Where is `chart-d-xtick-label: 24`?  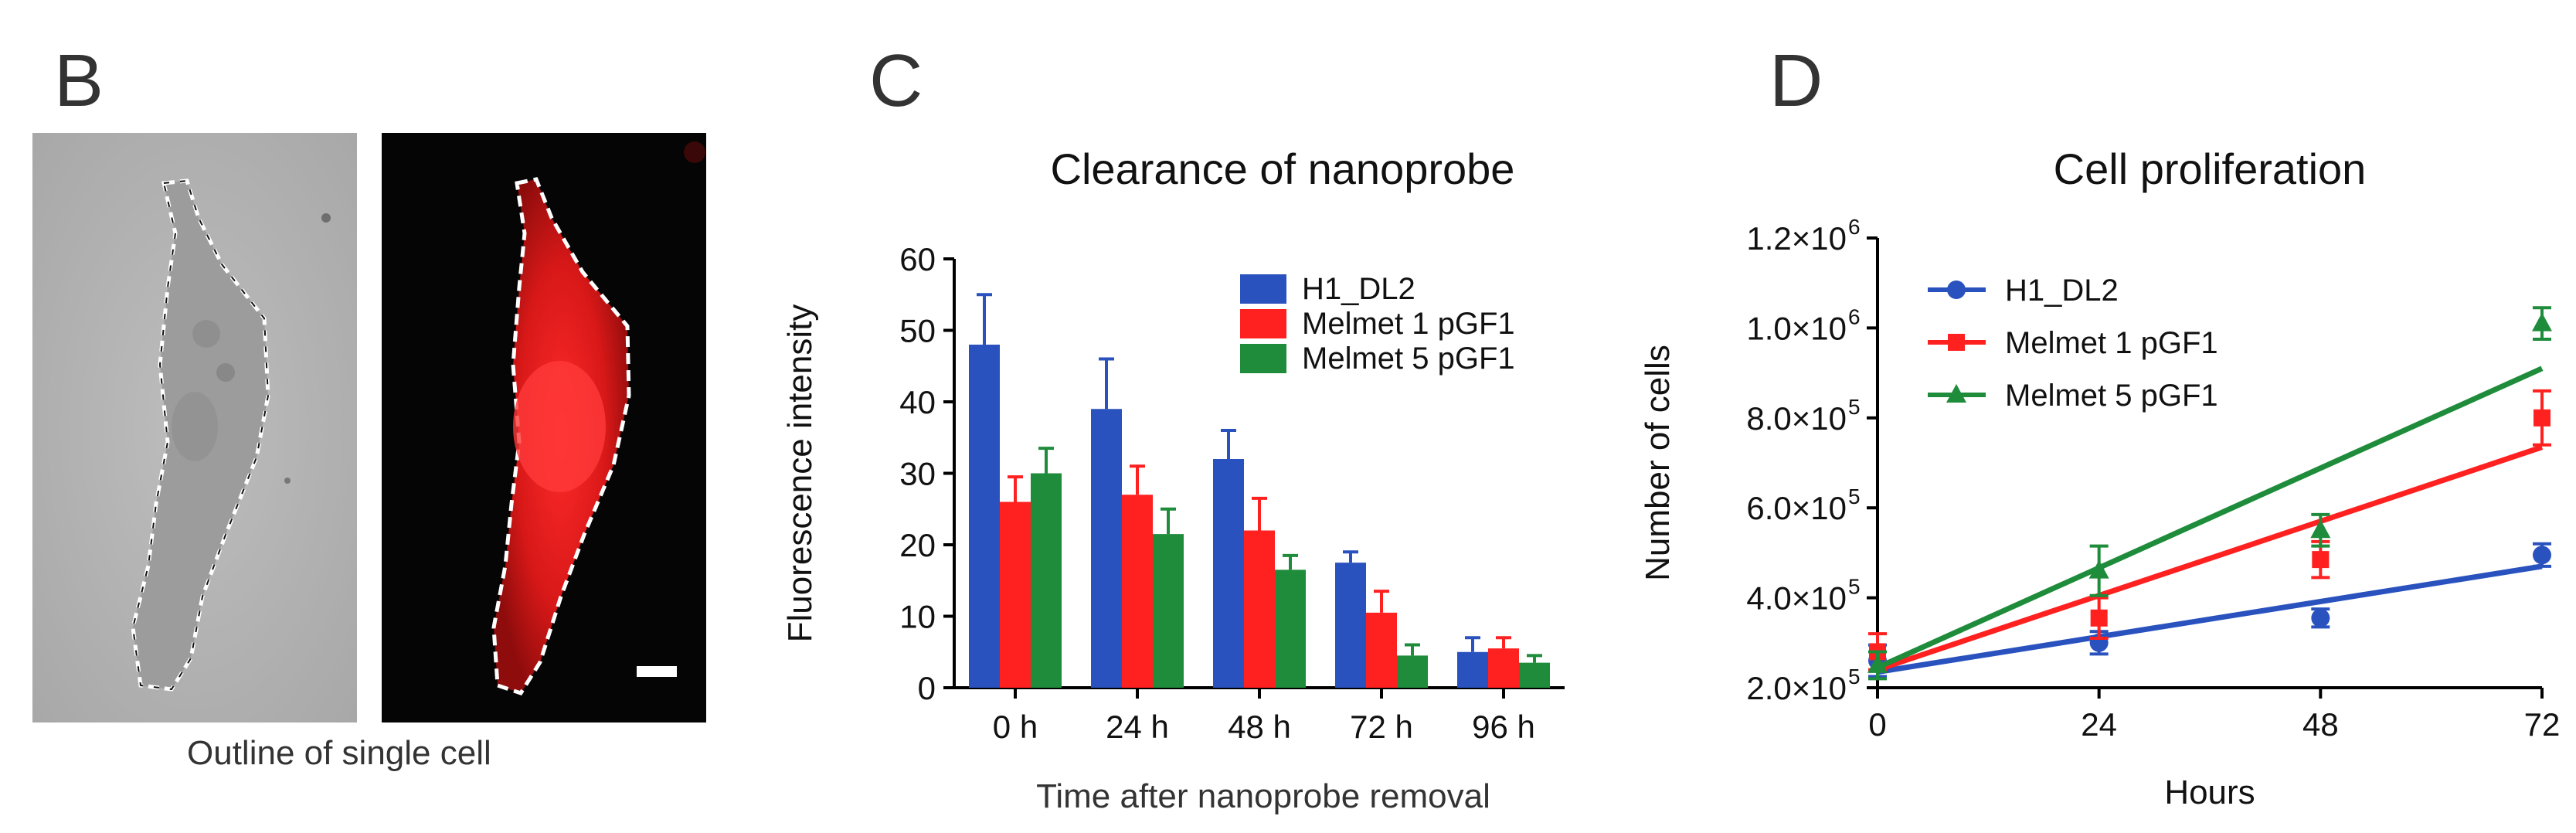 chart-d-xtick-label: 24 is located at coordinates (2099, 724).